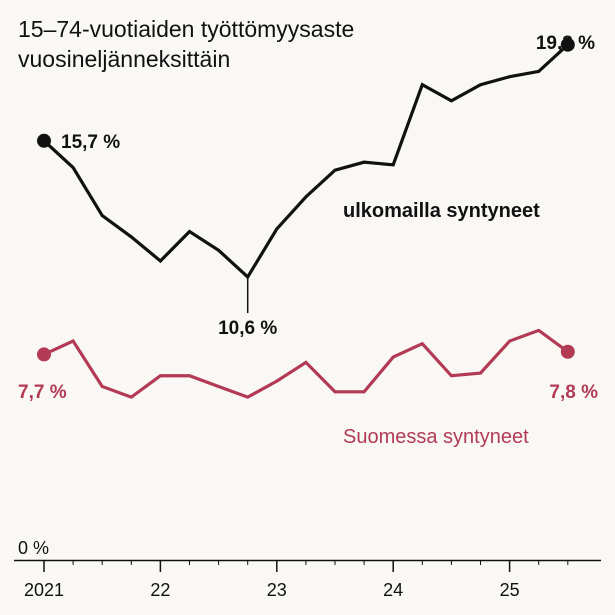 Image resolution: width=615 pixels, height=615 pixels. Describe the element at coordinates (186, 29) in the screenshot. I see `chart-title-line-1: 15–74-vuotiaiden työttömyysaste` at that location.